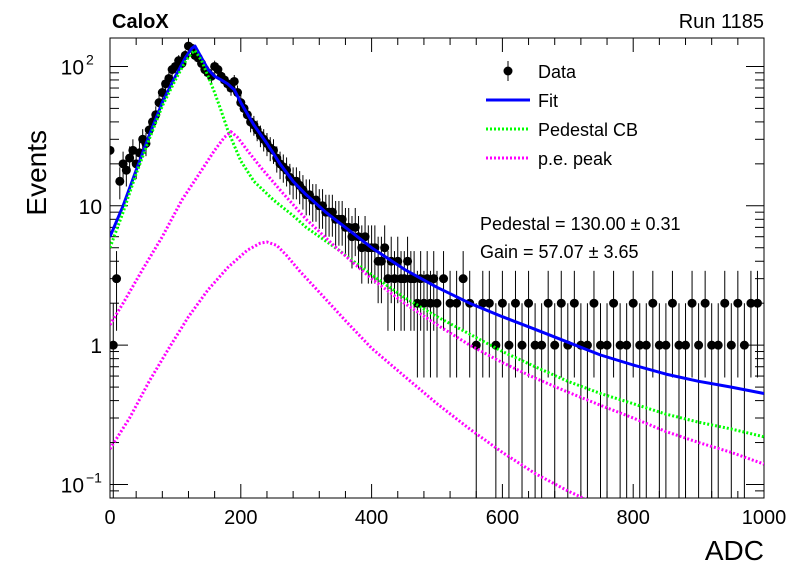 The width and height of the screenshot is (796, 572). Describe the element at coordinates (721, 22) in the screenshot. I see `run-label: Run 1185` at that location.